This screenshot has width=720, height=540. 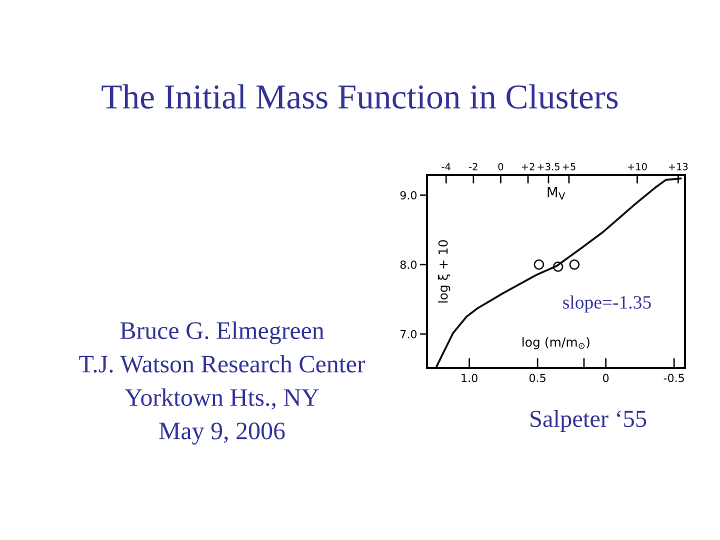 What do you see at coordinates (408, 195) in the screenshot?
I see `y-tick-label: 9.0` at bounding box center [408, 195].